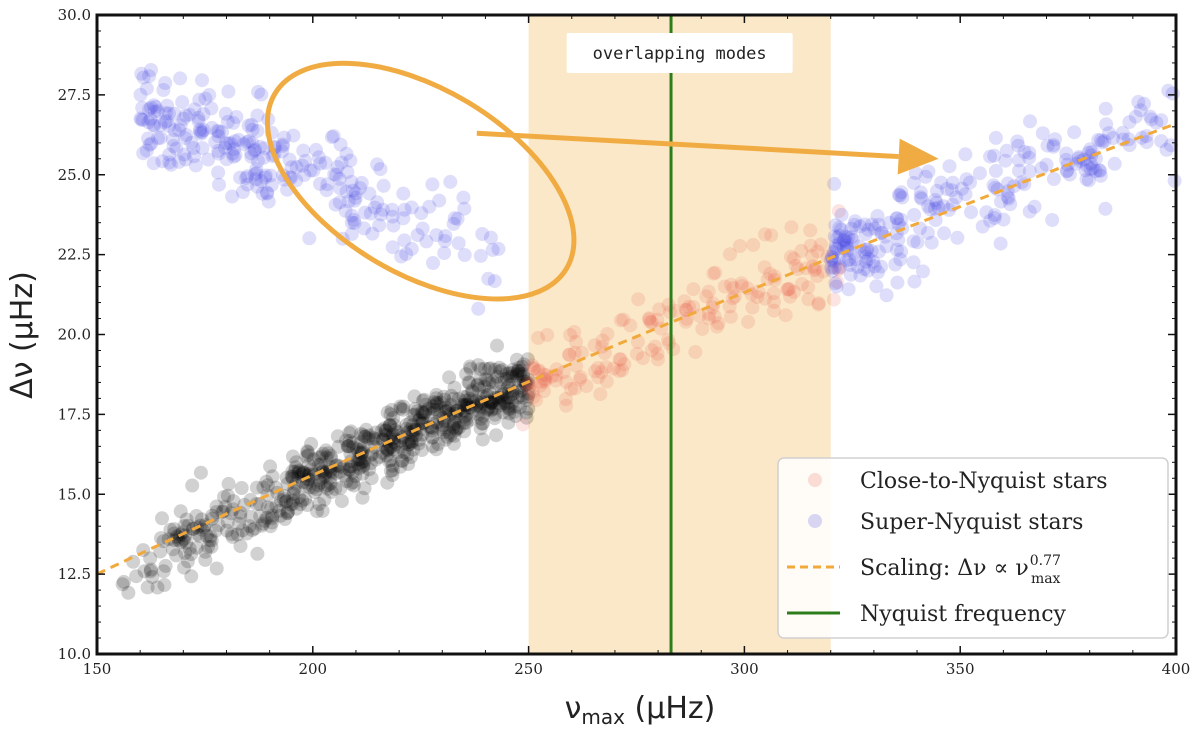 Image resolution: width=1200 pixels, height=729 pixels. Describe the element at coordinates (603, 717) in the screenshot. I see `x-axis-label-sub: max` at that location.